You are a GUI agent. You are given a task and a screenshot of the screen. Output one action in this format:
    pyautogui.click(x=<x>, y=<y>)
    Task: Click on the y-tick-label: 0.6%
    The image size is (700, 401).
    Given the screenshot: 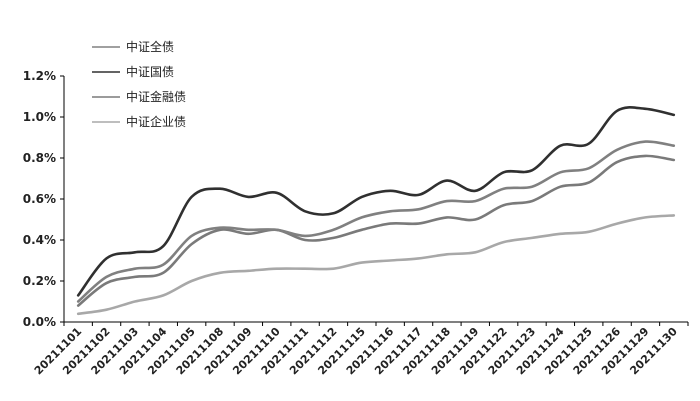 What is the action you would take?
    pyautogui.click(x=39, y=199)
    